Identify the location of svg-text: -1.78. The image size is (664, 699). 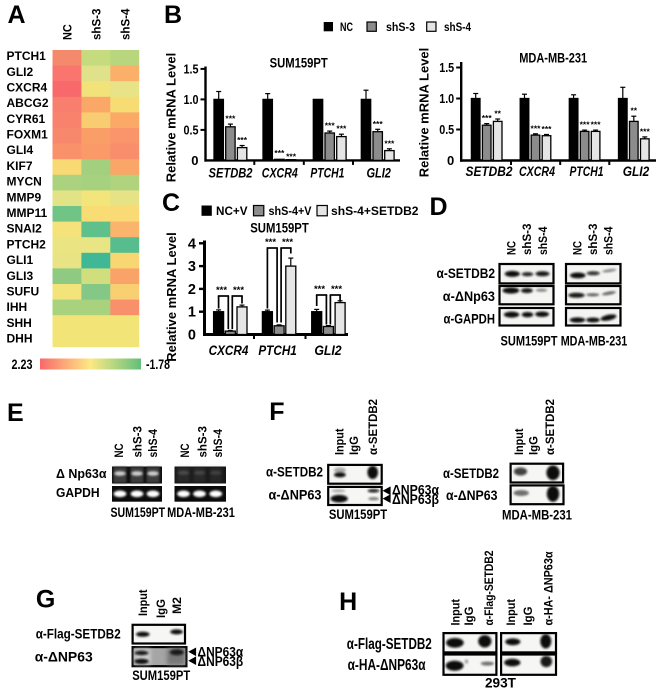
(158, 364).